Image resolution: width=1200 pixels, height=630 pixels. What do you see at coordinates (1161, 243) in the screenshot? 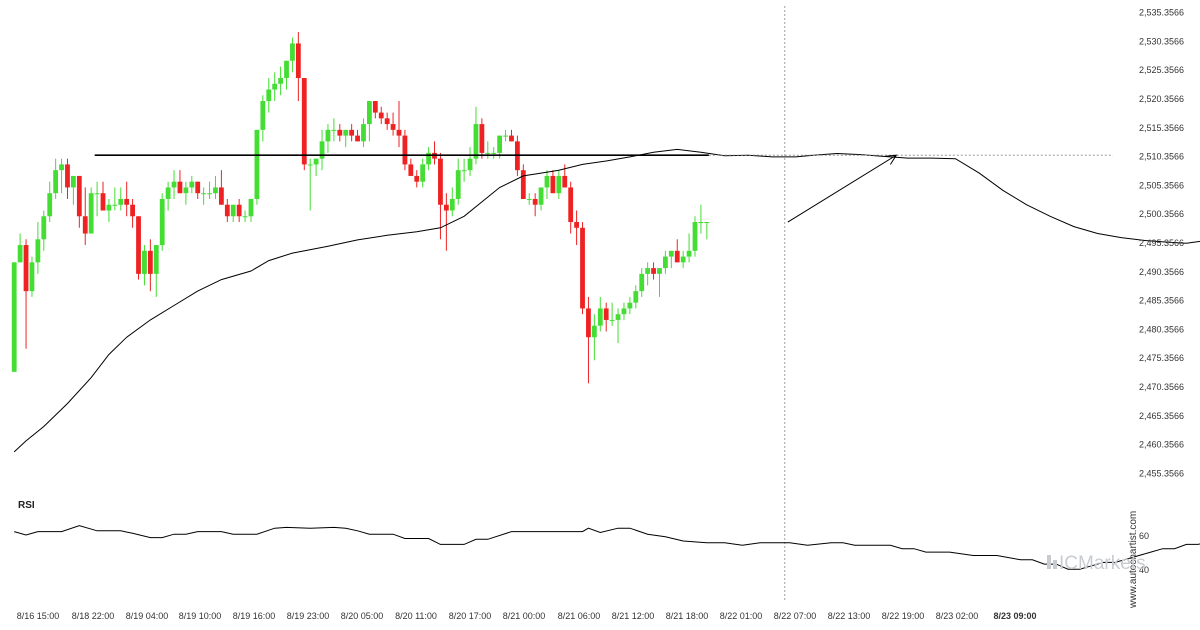
I see `price-tick-label: 2,495.3566` at bounding box center [1161, 243].